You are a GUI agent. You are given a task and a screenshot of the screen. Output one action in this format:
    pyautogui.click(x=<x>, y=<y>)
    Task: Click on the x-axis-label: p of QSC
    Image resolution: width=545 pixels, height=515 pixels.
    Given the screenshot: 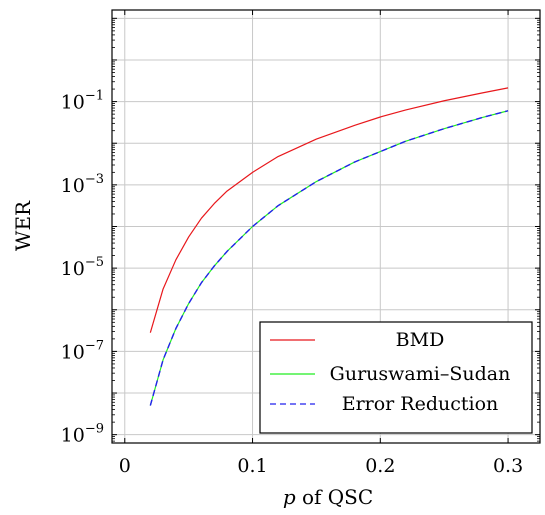 What is the action you would take?
    pyautogui.click(x=328, y=497)
    